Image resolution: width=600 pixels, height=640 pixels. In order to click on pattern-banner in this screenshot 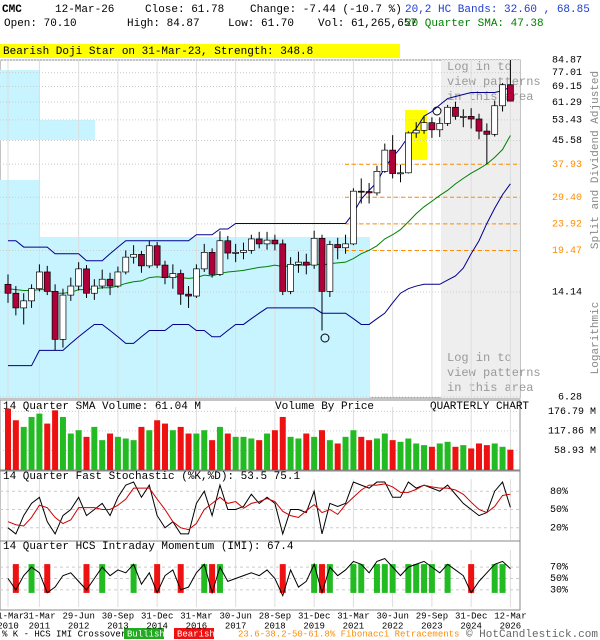, I will do `click(200, 51)`.